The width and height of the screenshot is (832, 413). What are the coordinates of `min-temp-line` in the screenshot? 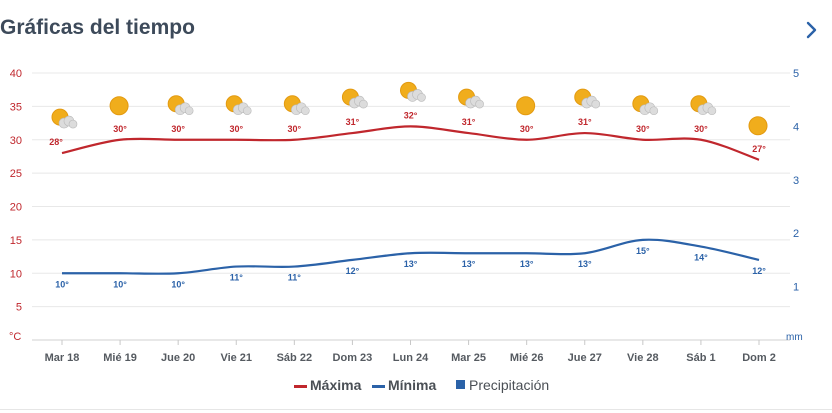 It's located at (411, 256).